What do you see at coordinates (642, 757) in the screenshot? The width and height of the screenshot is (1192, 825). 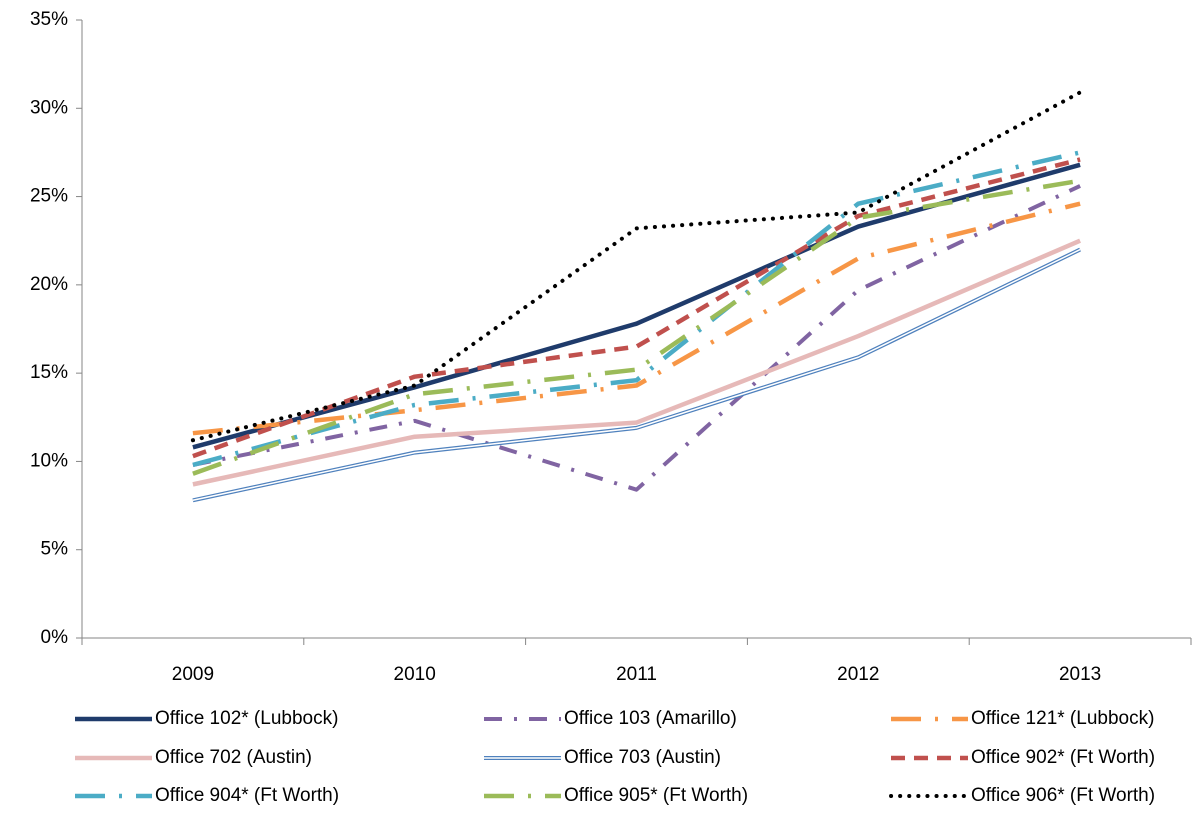 I see `legend-label: Office 703 (Austin)` at bounding box center [642, 757].